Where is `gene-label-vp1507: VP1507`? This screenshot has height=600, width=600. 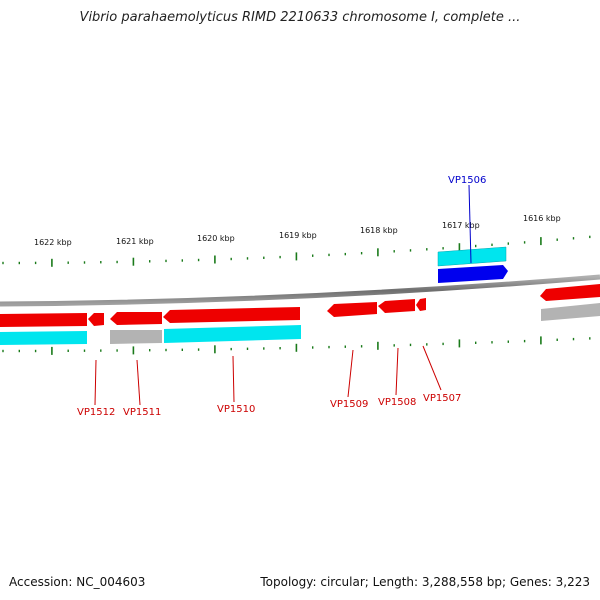 gene-label-vp1507: VP1507 is located at coordinates (442, 398).